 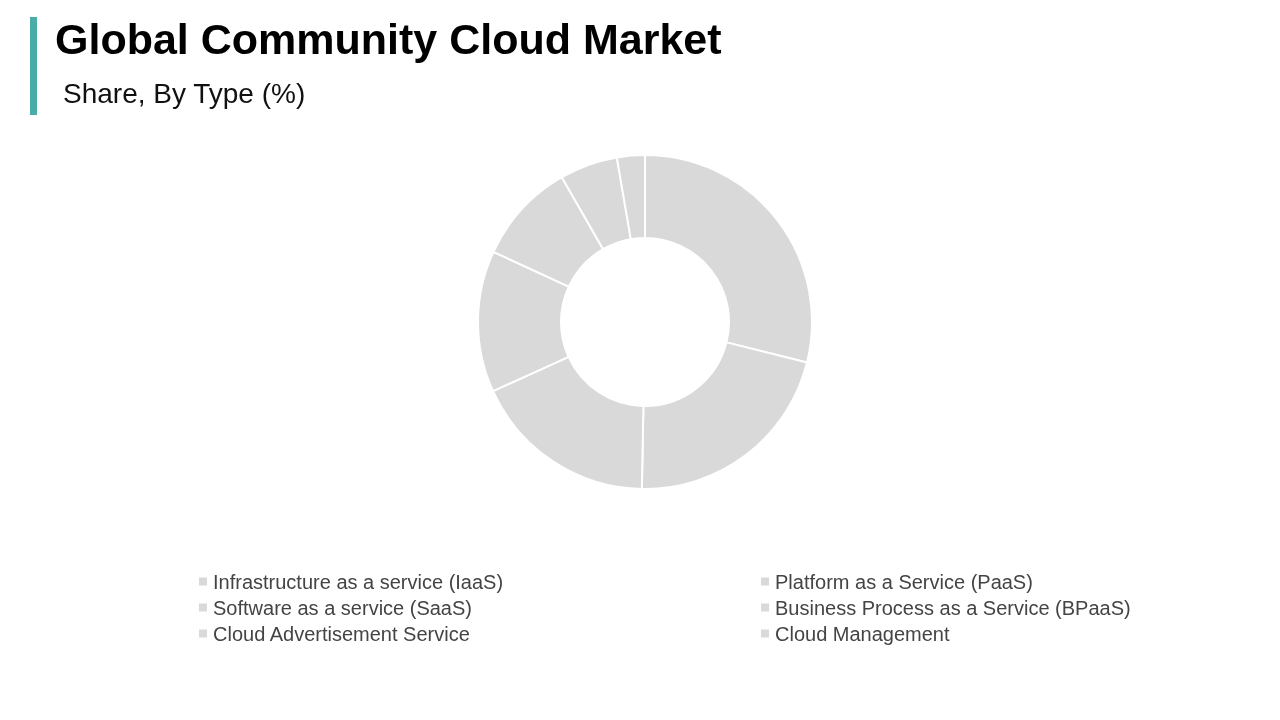 What do you see at coordinates (388, 38) in the screenshot?
I see `chart-title: Global Community Cloud Market` at bounding box center [388, 38].